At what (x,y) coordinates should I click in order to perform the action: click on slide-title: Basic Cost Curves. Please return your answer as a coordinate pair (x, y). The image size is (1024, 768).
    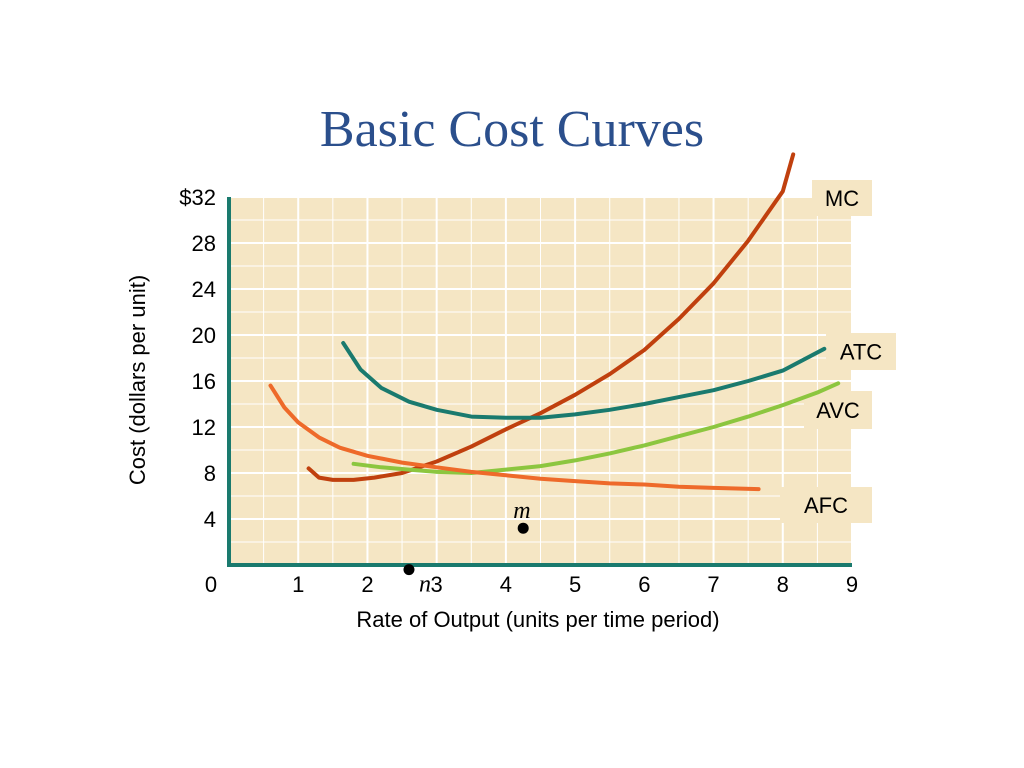
    Looking at the image, I should click on (512, 129).